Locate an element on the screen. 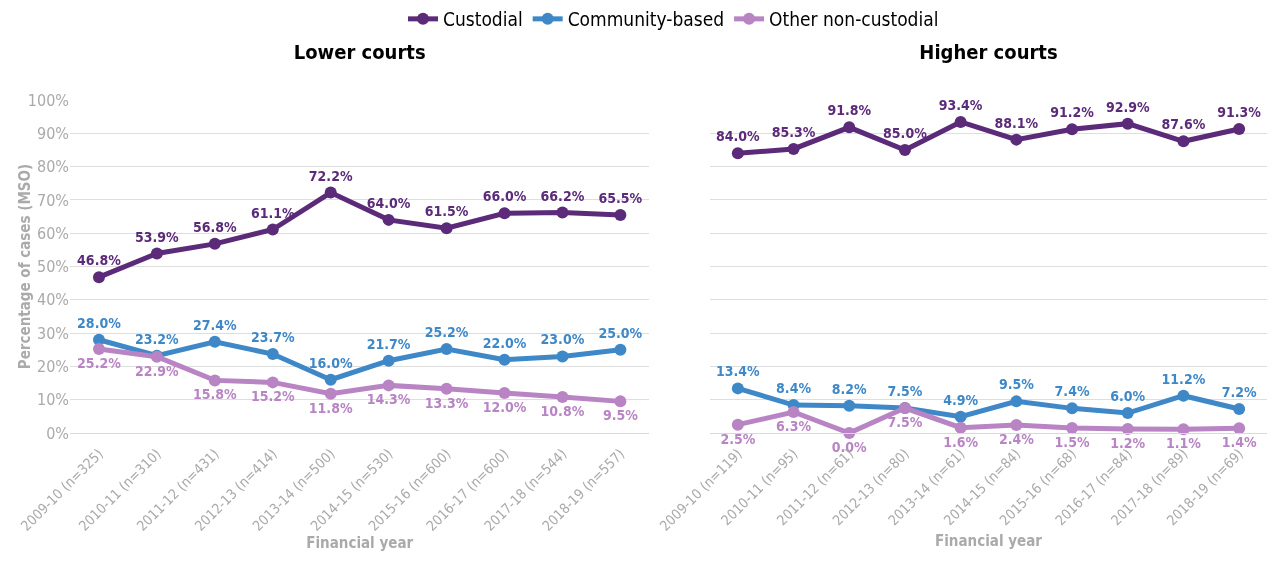  data-label: 28.0% is located at coordinates (99, 322).